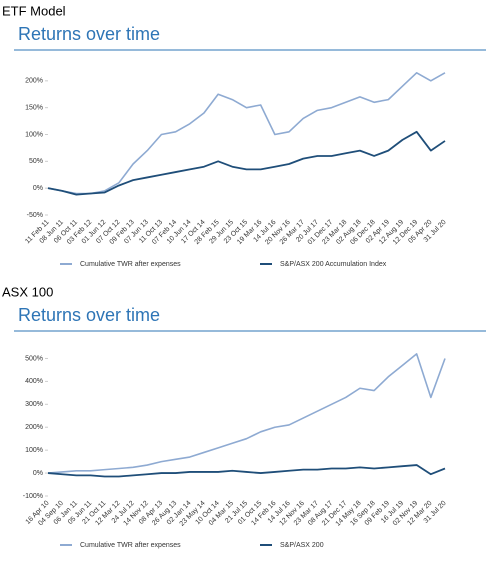 This screenshot has height=569, width=499. What do you see at coordinates (34, 358) in the screenshot?
I see `y-tick-label: 500%` at bounding box center [34, 358].